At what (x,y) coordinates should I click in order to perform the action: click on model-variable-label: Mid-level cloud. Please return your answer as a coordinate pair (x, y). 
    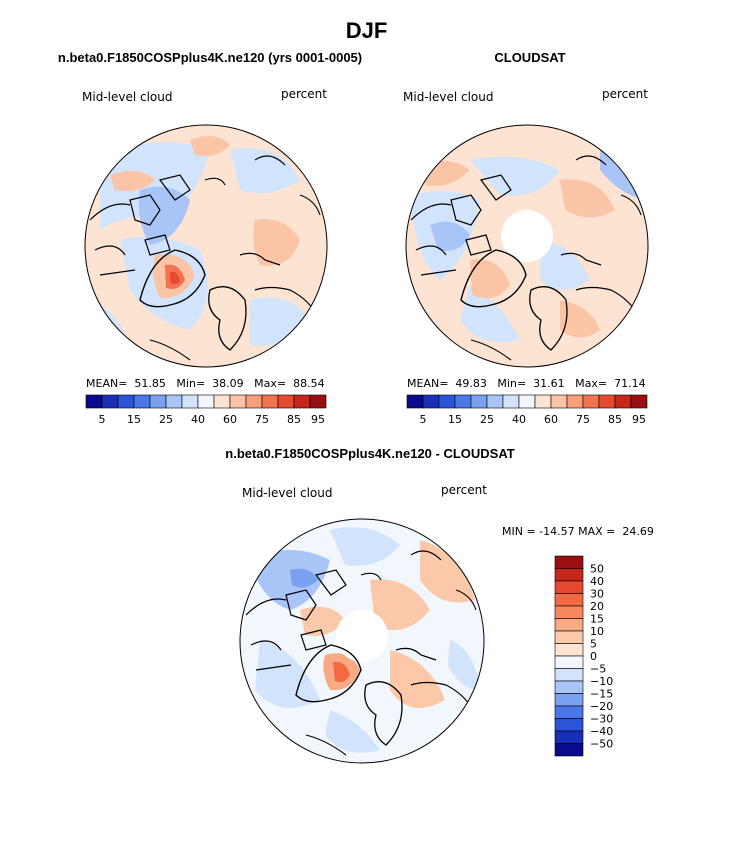
    Looking at the image, I should click on (127, 97).